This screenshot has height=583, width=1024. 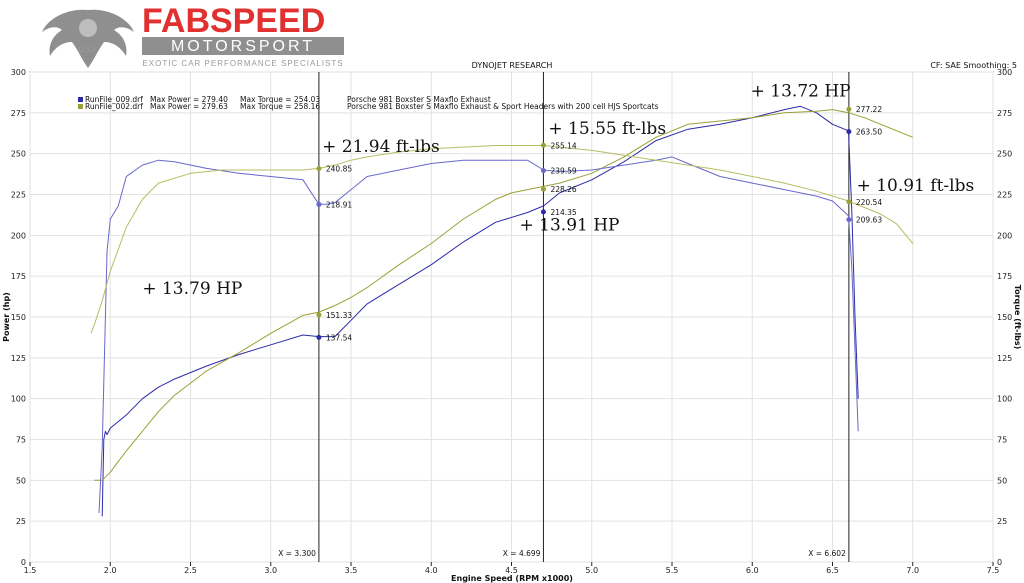 I want to click on data-point-label: 239.59, so click(x=563, y=171).